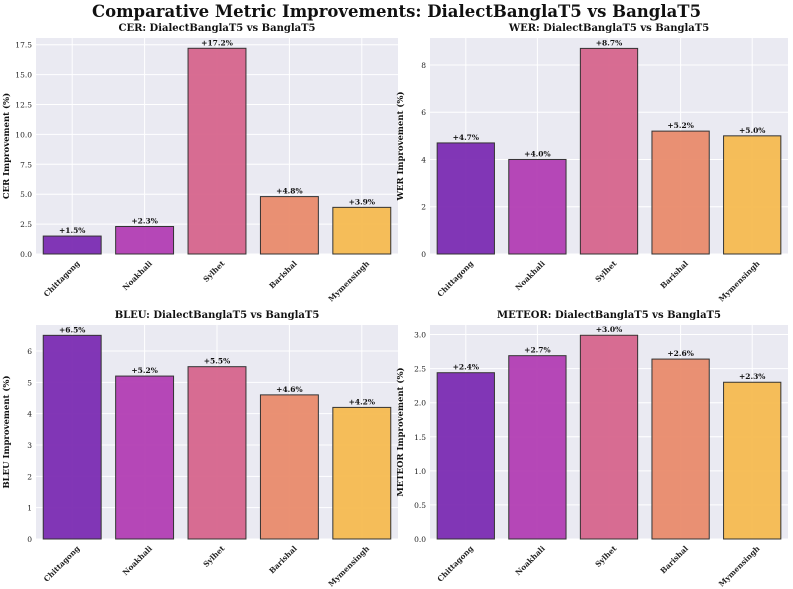  What do you see at coordinates (217, 315) in the screenshot?
I see `subplot-title: BLEU: DialectBanglaT5 vs BanglaT5` at bounding box center [217, 315].